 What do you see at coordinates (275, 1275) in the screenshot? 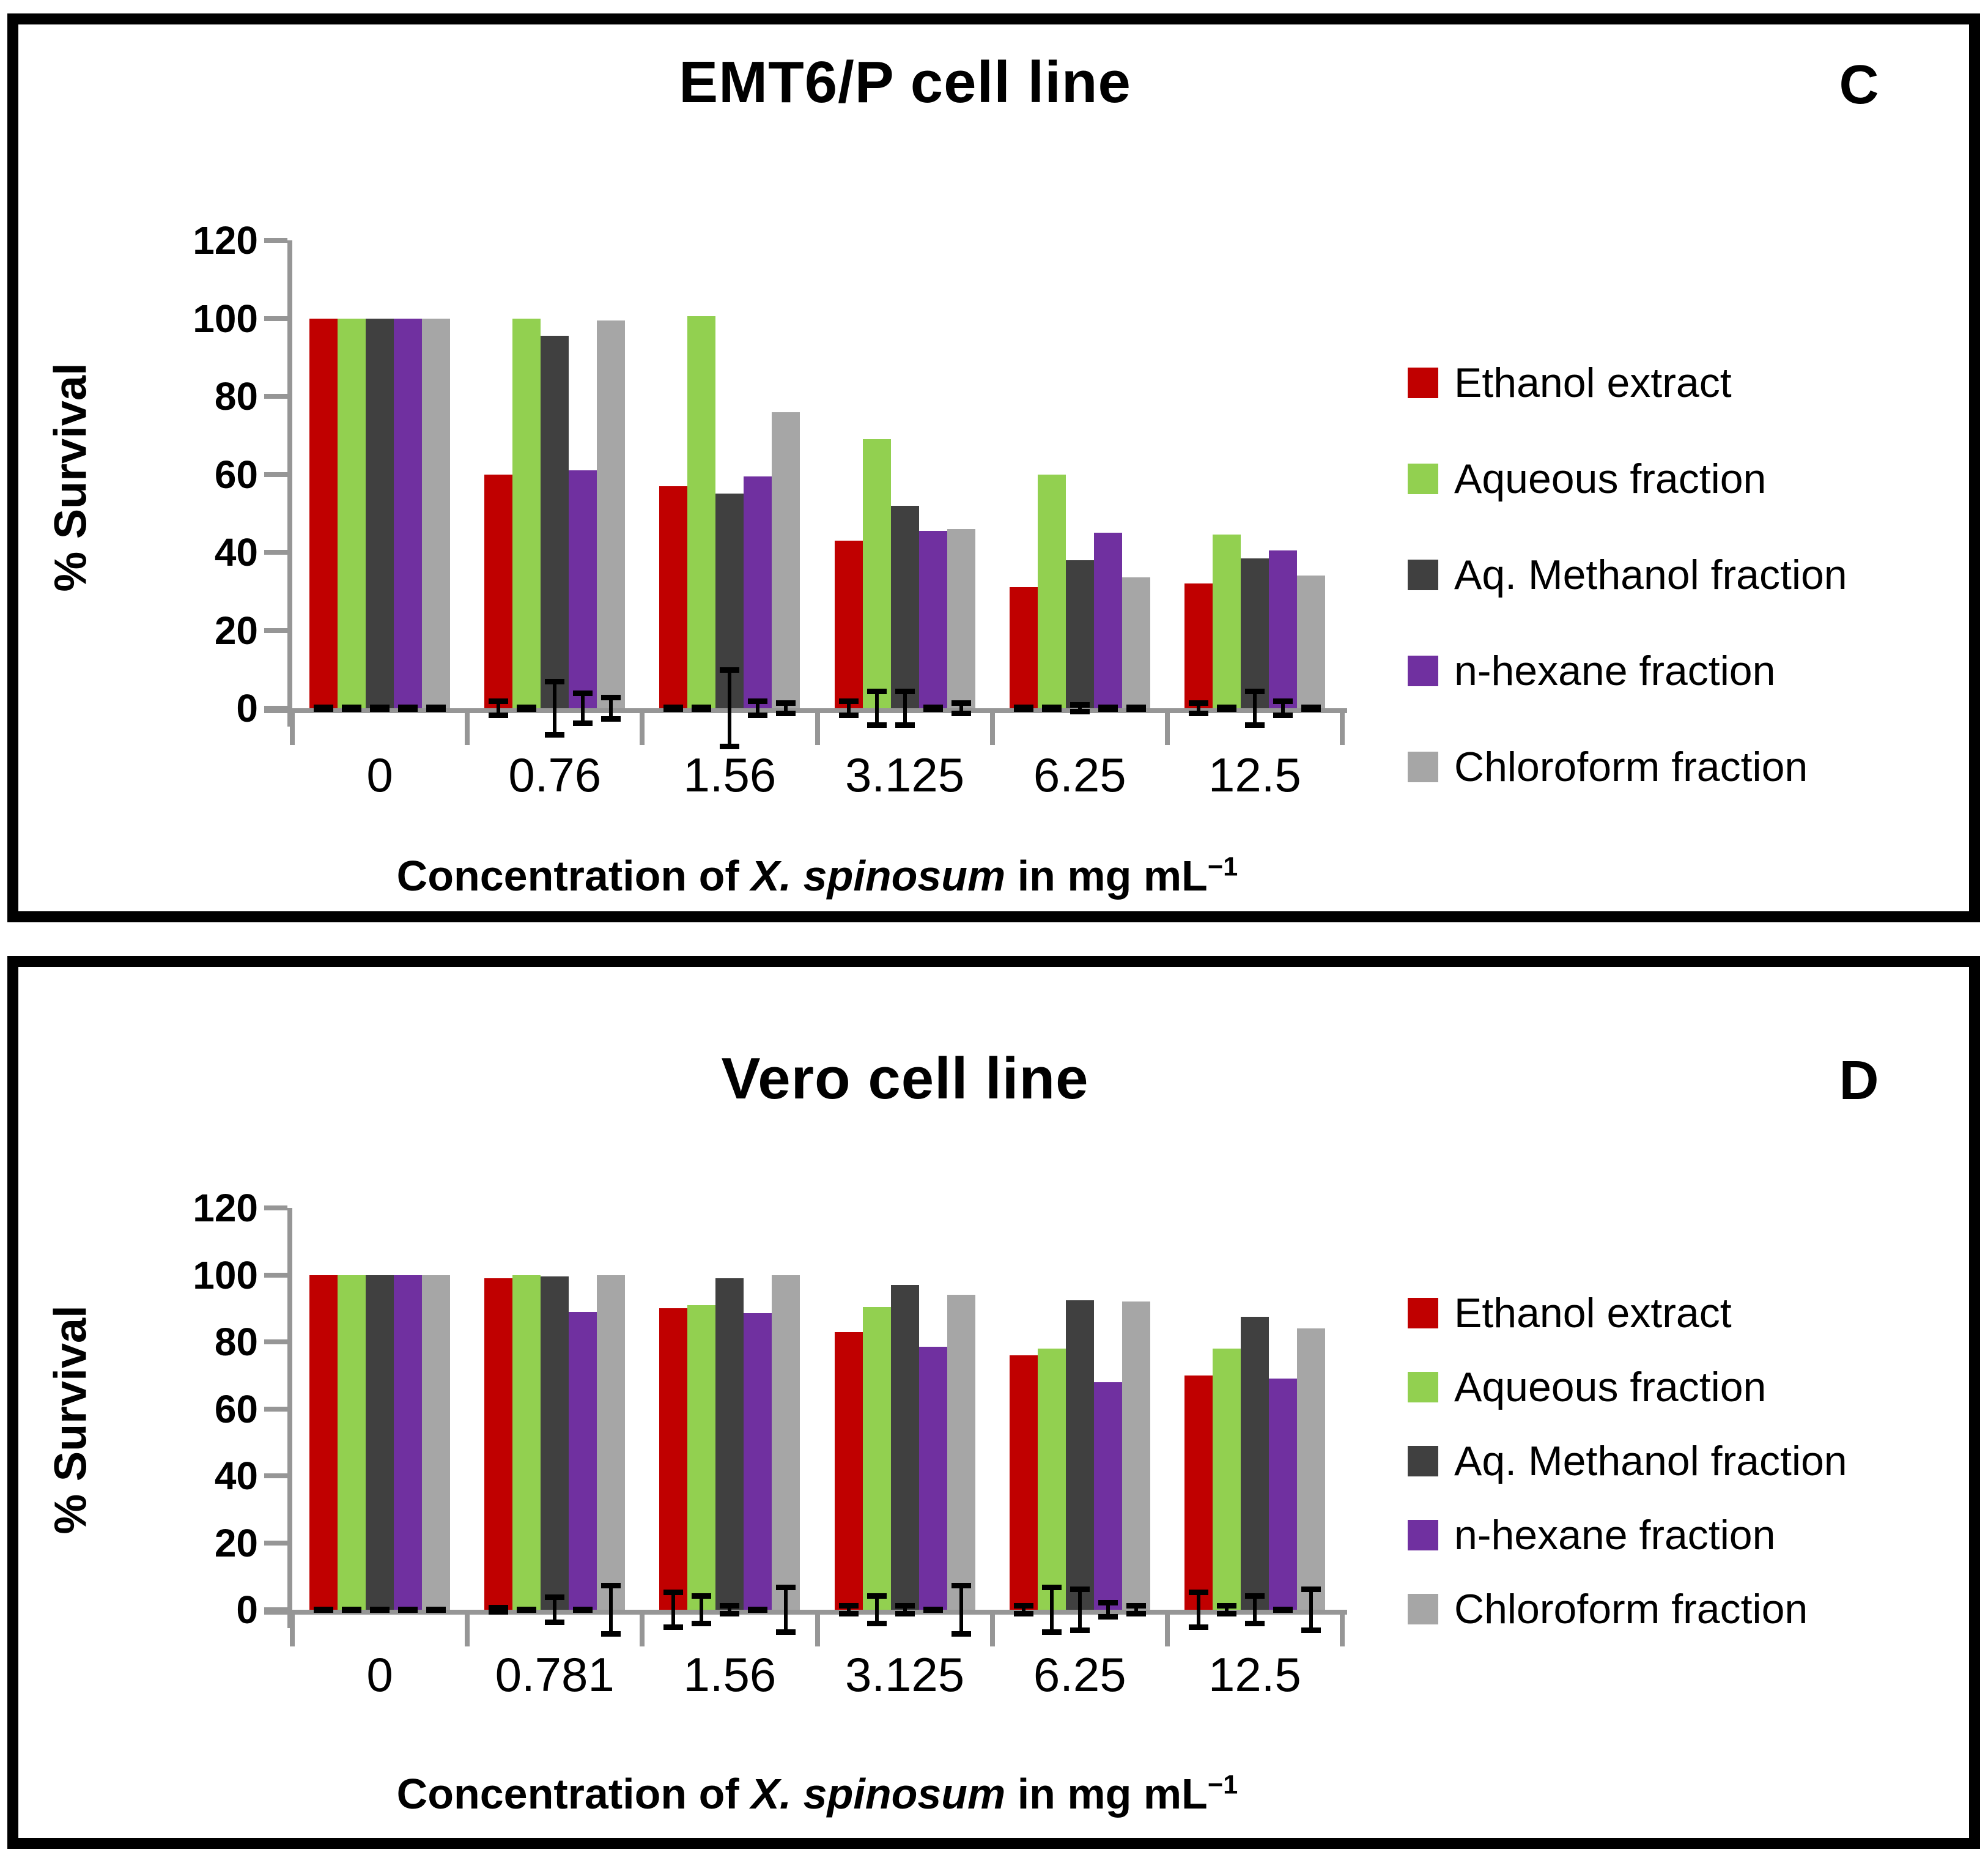
I see `y-axis-tick` at bounding box center [275, 1275].